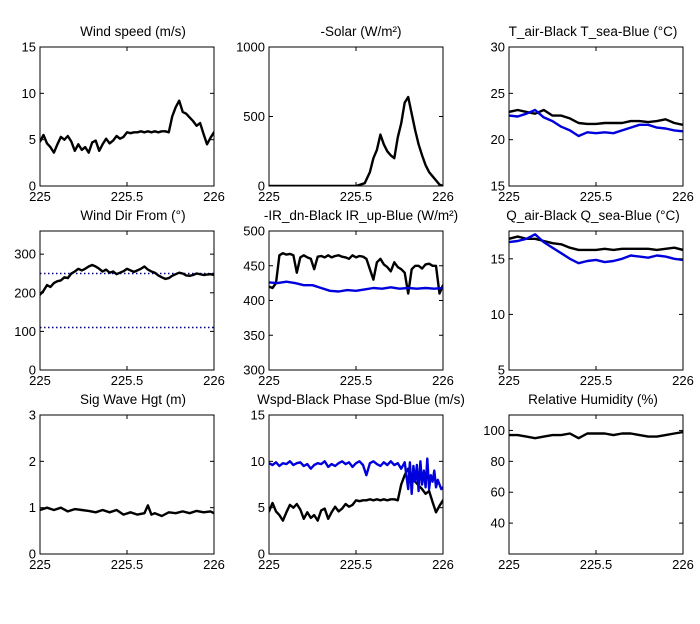 This screenshot has height=624, width=700. I want to click on y-tick-label: 400, so click(254, 300).